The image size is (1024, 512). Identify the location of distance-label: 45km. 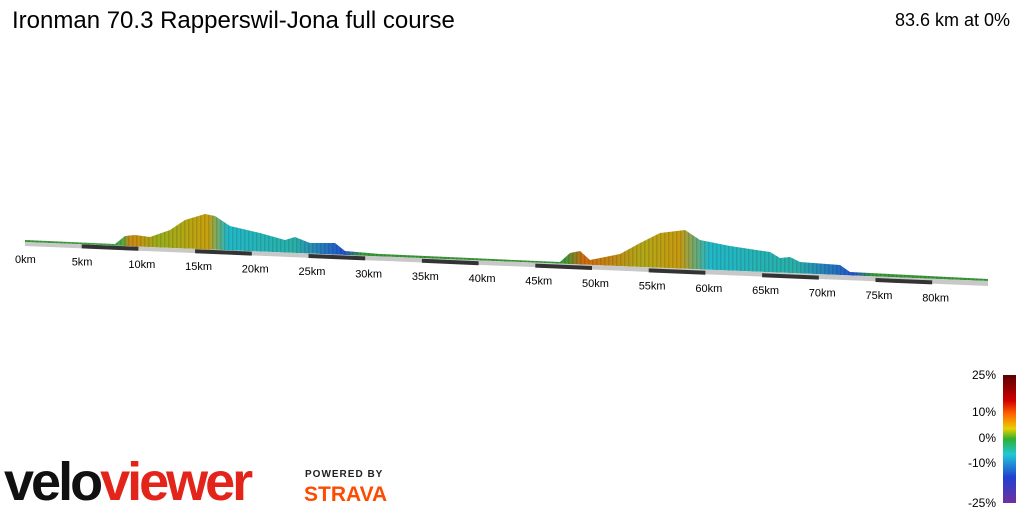
(538, 282).